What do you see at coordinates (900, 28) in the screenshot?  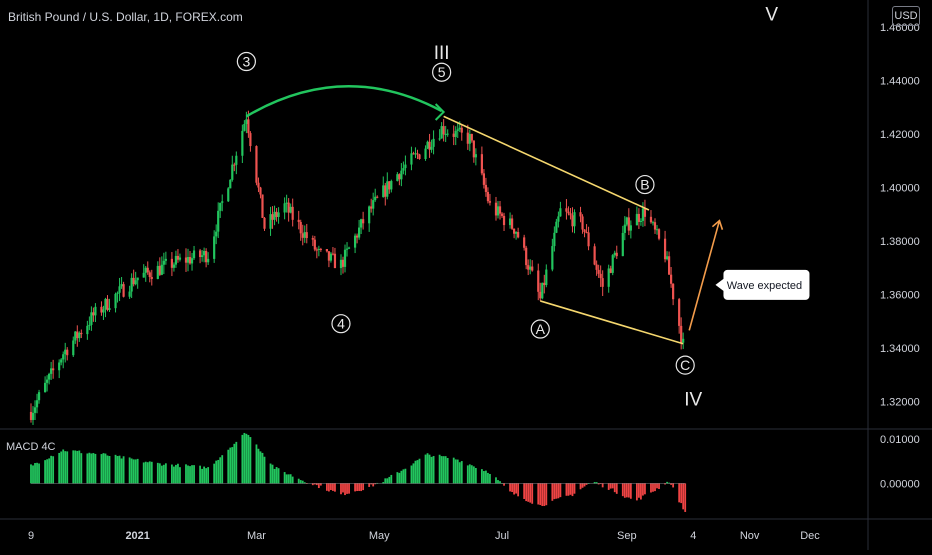 I see `price-tick-label: 1.46000` at bounding box center [900, 28].